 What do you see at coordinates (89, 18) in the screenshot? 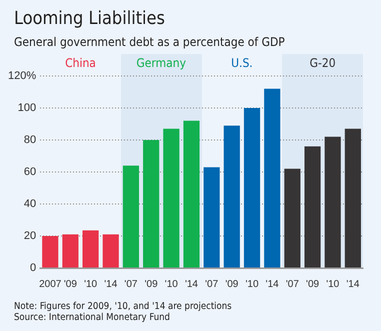
I see `chart-title: Looming Liabilities` at bounding box center [89, 18].